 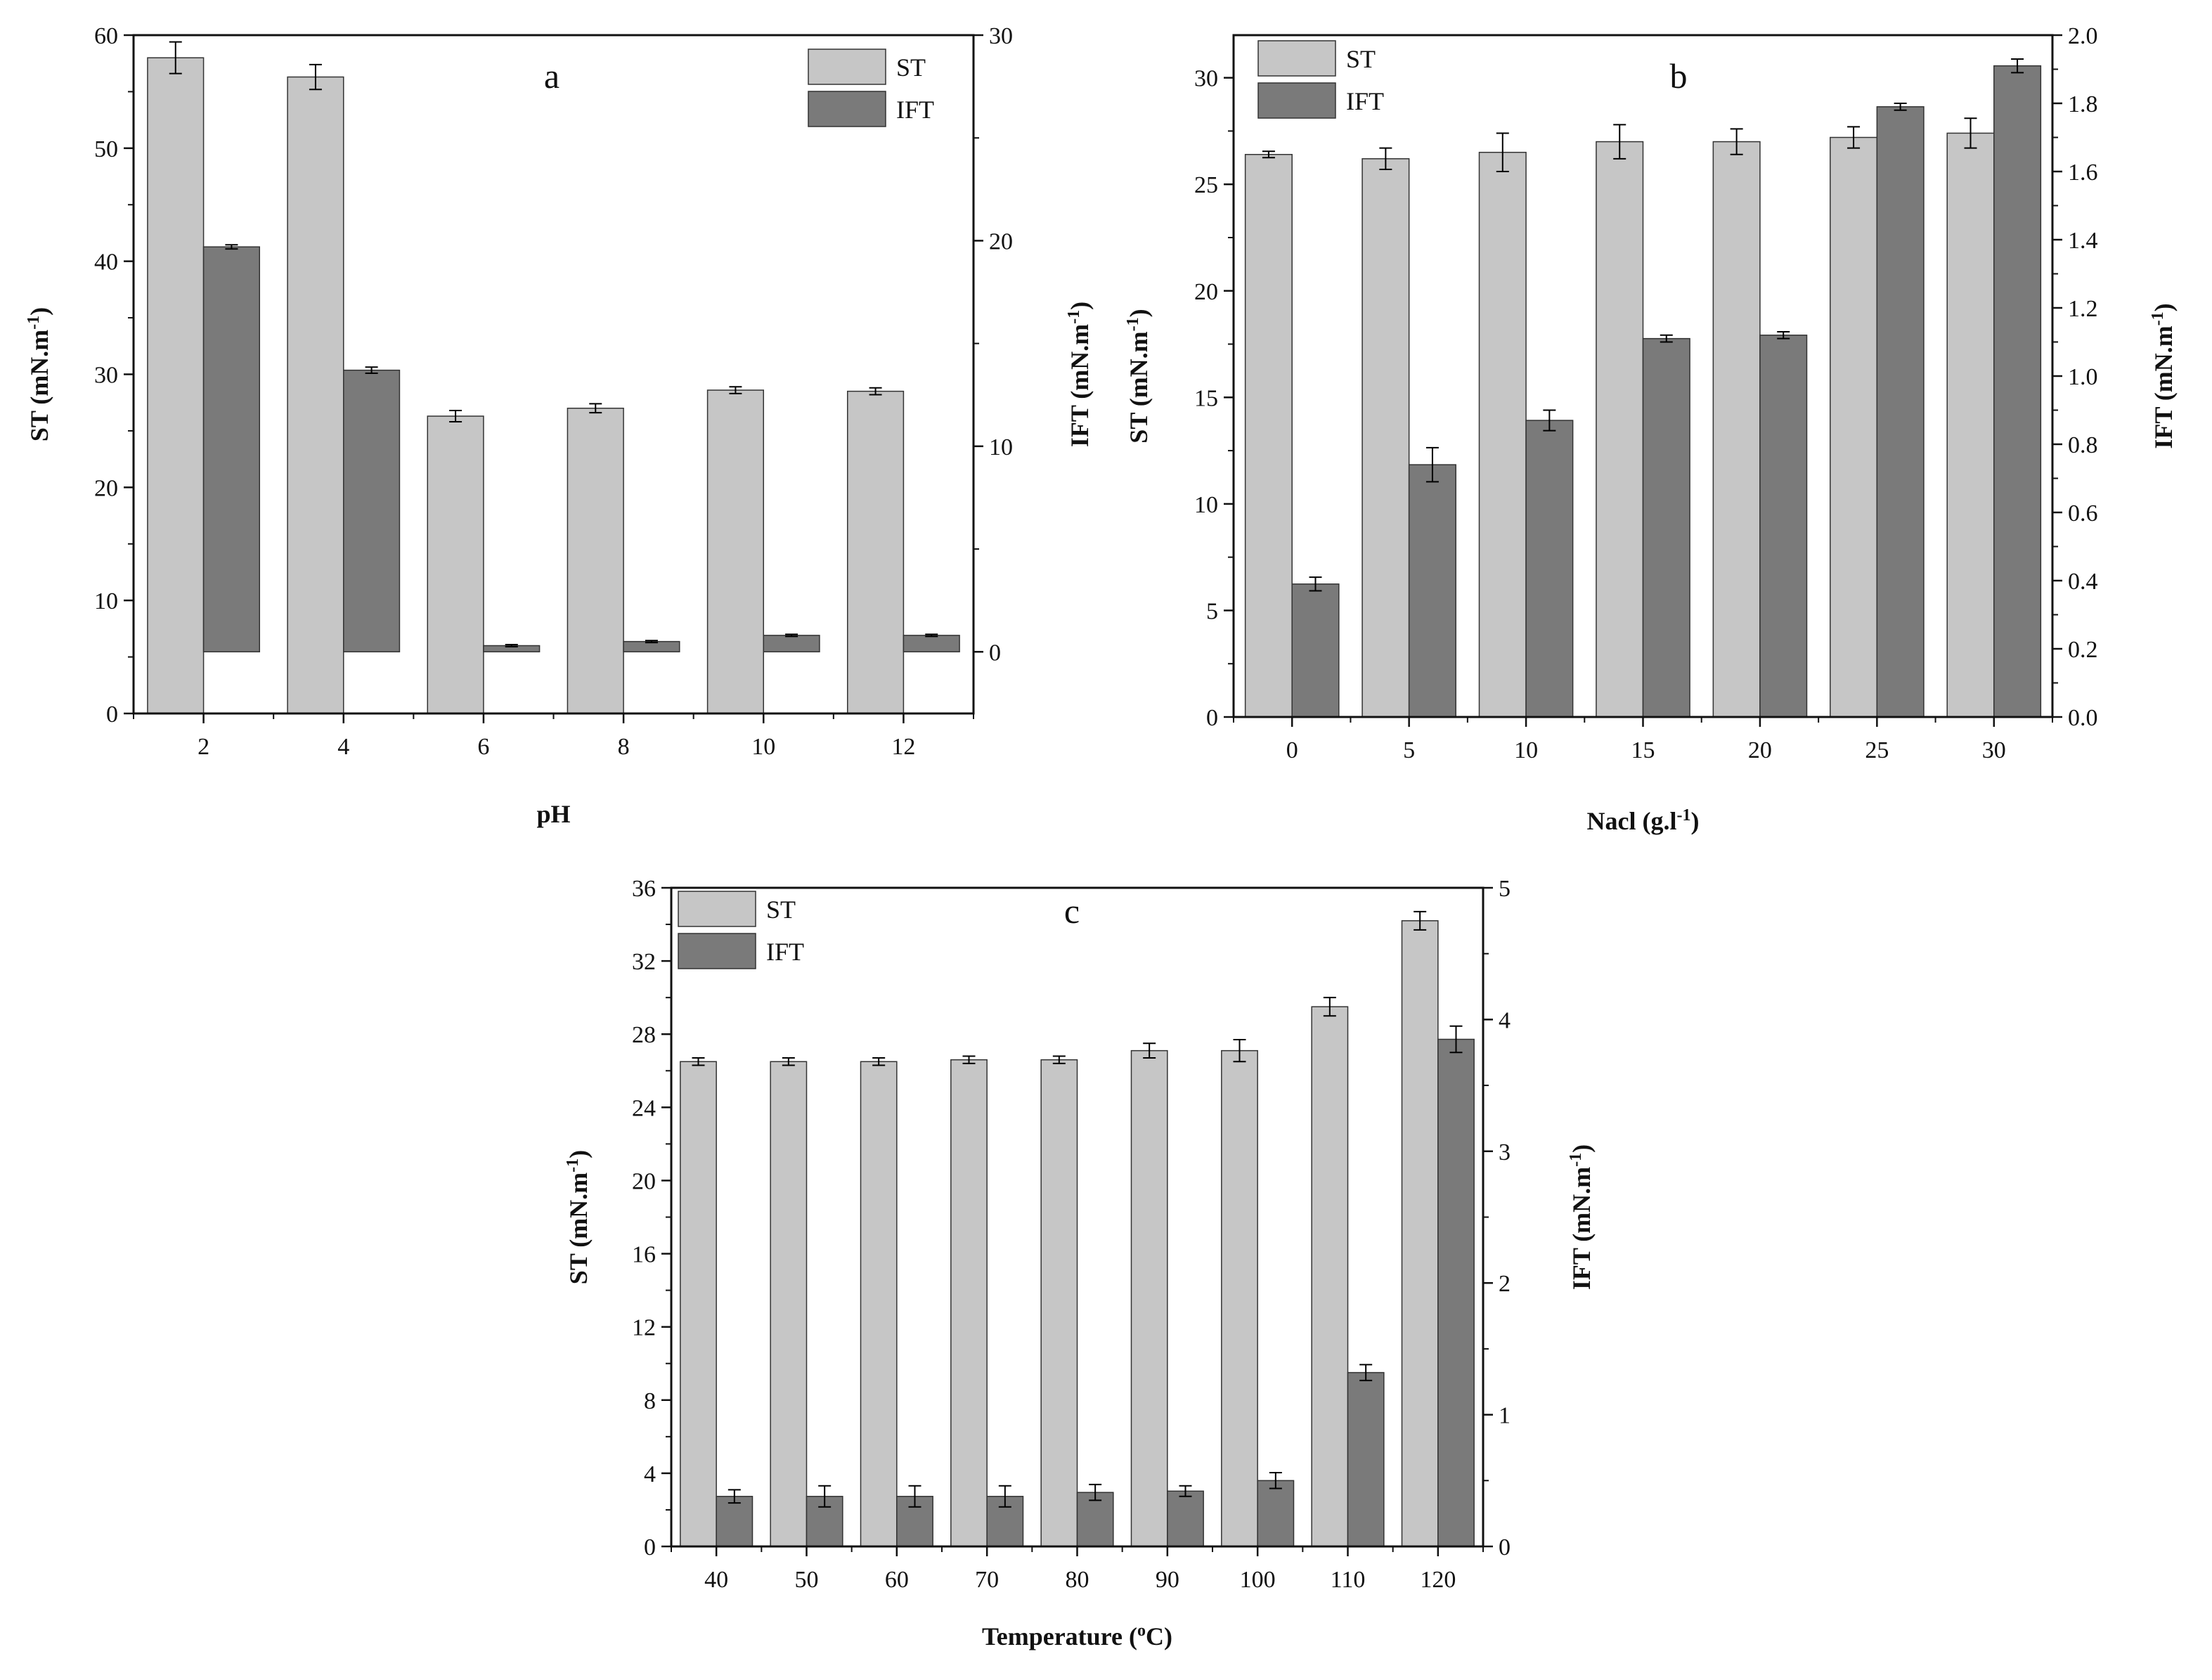 What do you see at coordinates (2083, 173) in the screenshot?
I see `y-right-tick-label: 1.6` at bounding box center [2083, 173].